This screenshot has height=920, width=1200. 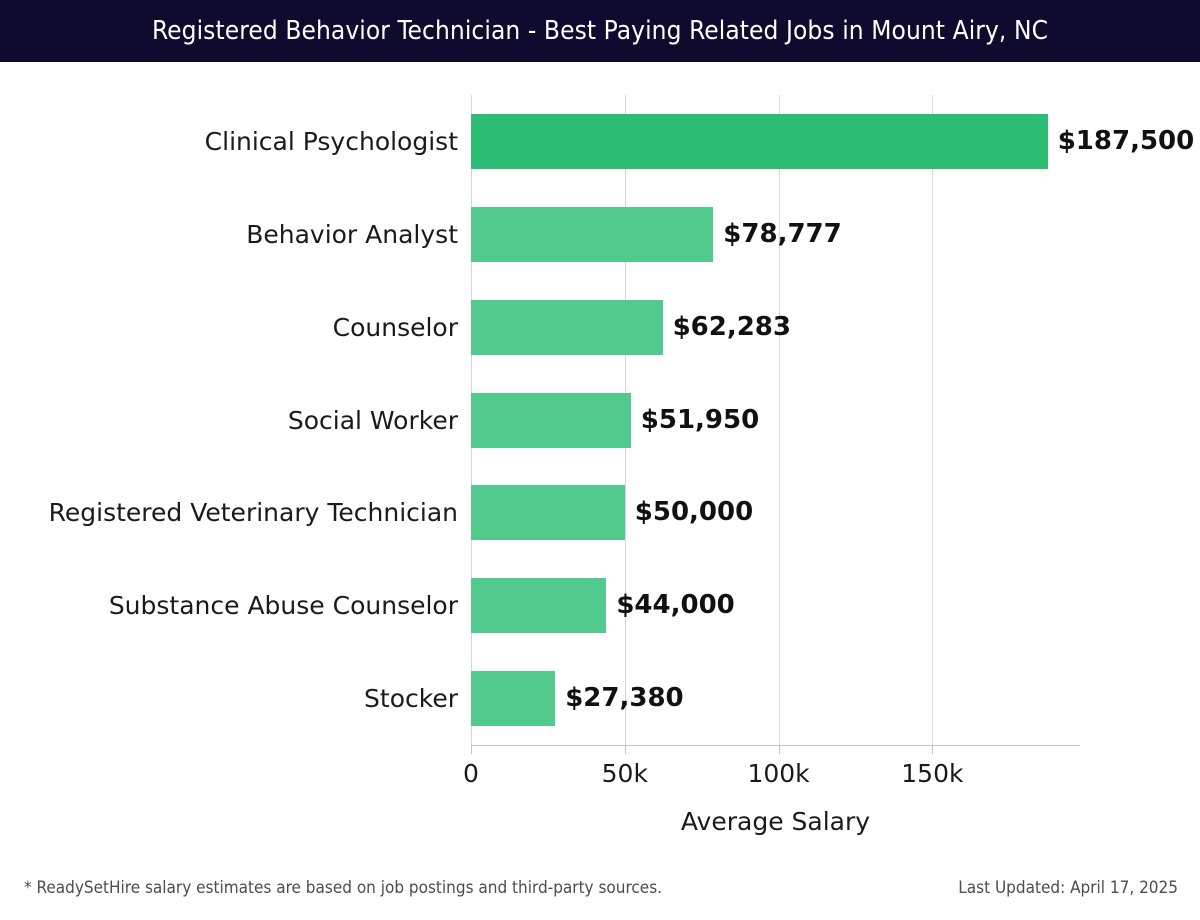 I want to click on x-tick-label: 150k, so click(x=932, y=773).